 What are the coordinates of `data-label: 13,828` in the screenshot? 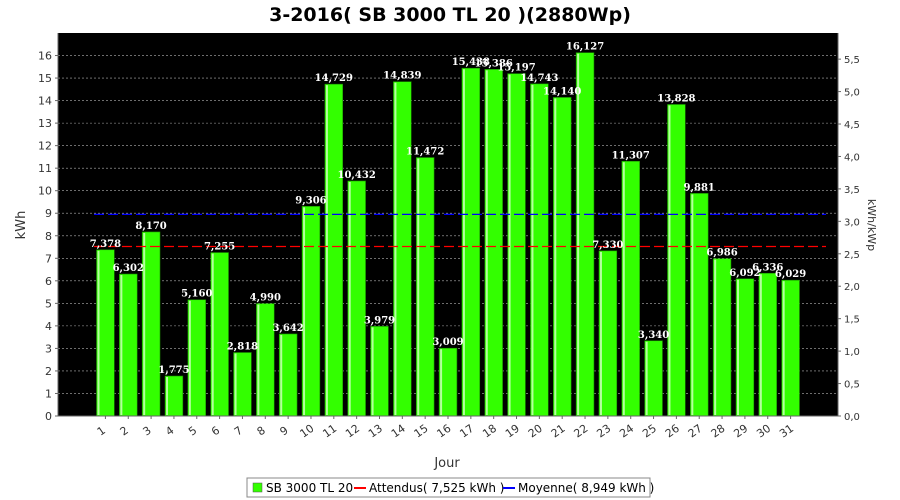 It's located at (676, 98).